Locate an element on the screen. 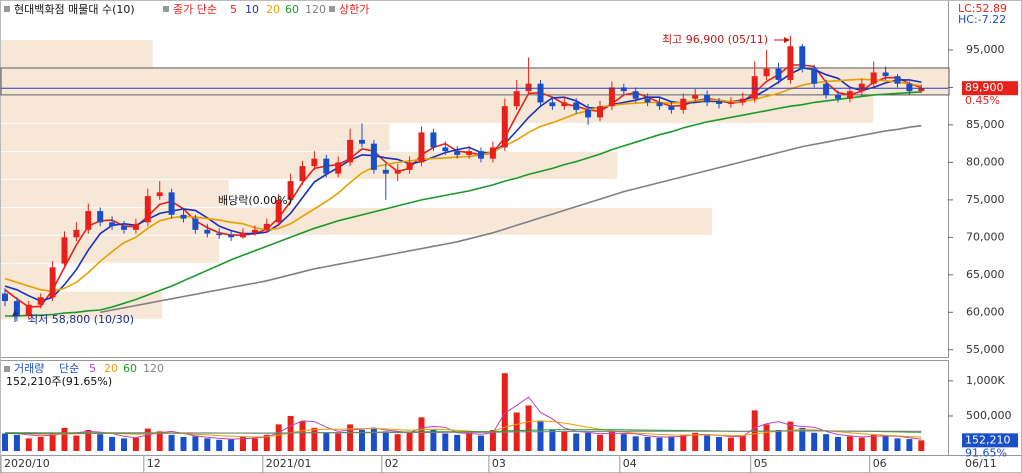 This screenshot has height=473, width=1022. legend-title: 종가 단순 is located at coordinates (195, 9).